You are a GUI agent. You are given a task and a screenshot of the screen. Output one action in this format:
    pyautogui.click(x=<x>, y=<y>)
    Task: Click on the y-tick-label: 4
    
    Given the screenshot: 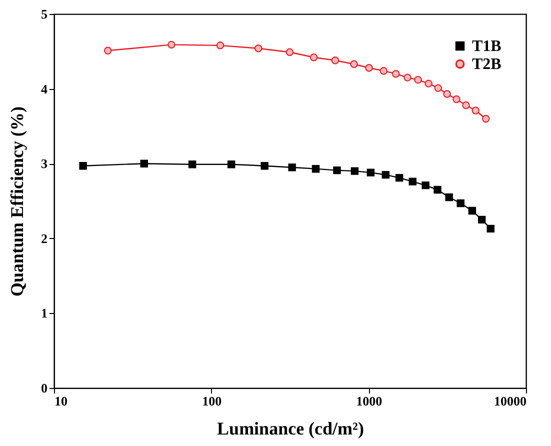 What is the action you would take?
    pyautogui.click(x=44, y=88)
    